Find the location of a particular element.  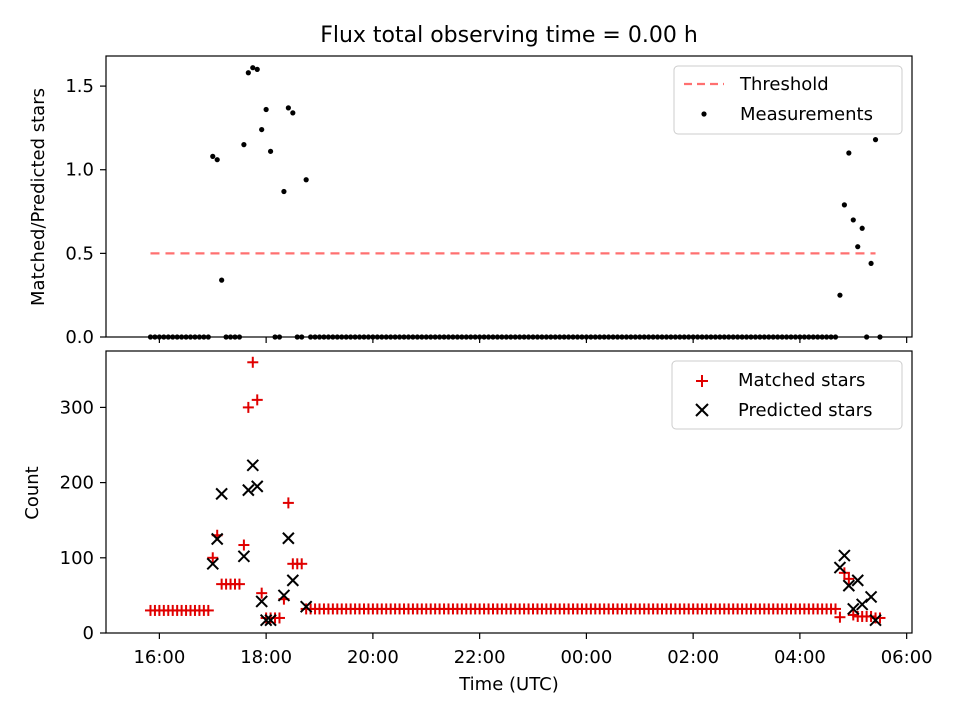

top-legend-box is located at coordinates (788, 100).